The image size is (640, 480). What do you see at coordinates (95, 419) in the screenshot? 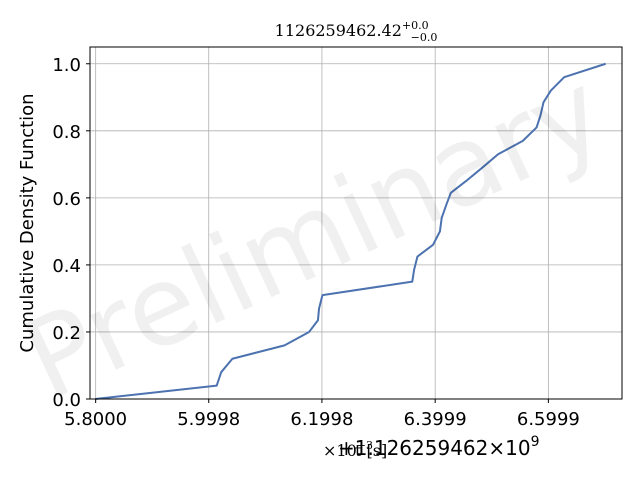
I see `x-tick-label: 5.8000` at bounding box center [95, 419].